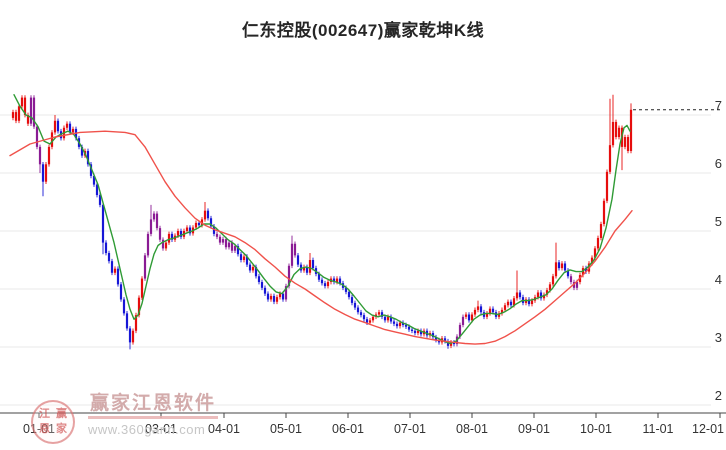 This screenshot has height=450, width=726. What do you see at coordinates (161, 429) in the screenshot?
I see `x-axis-label: 03-01` at bounding box center [161, 429].